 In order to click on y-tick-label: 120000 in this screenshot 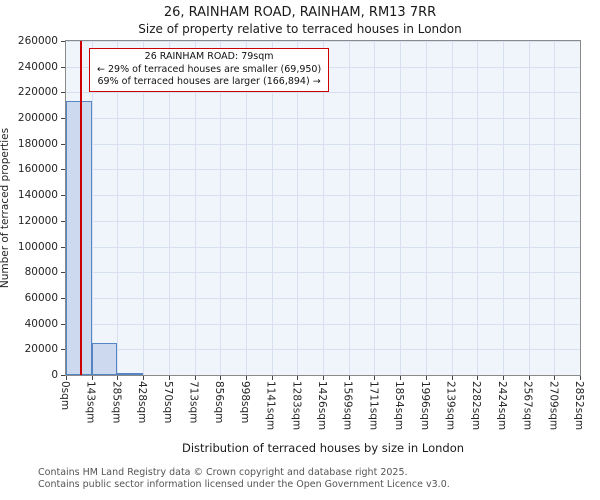, I will do `click(37, 220)`.